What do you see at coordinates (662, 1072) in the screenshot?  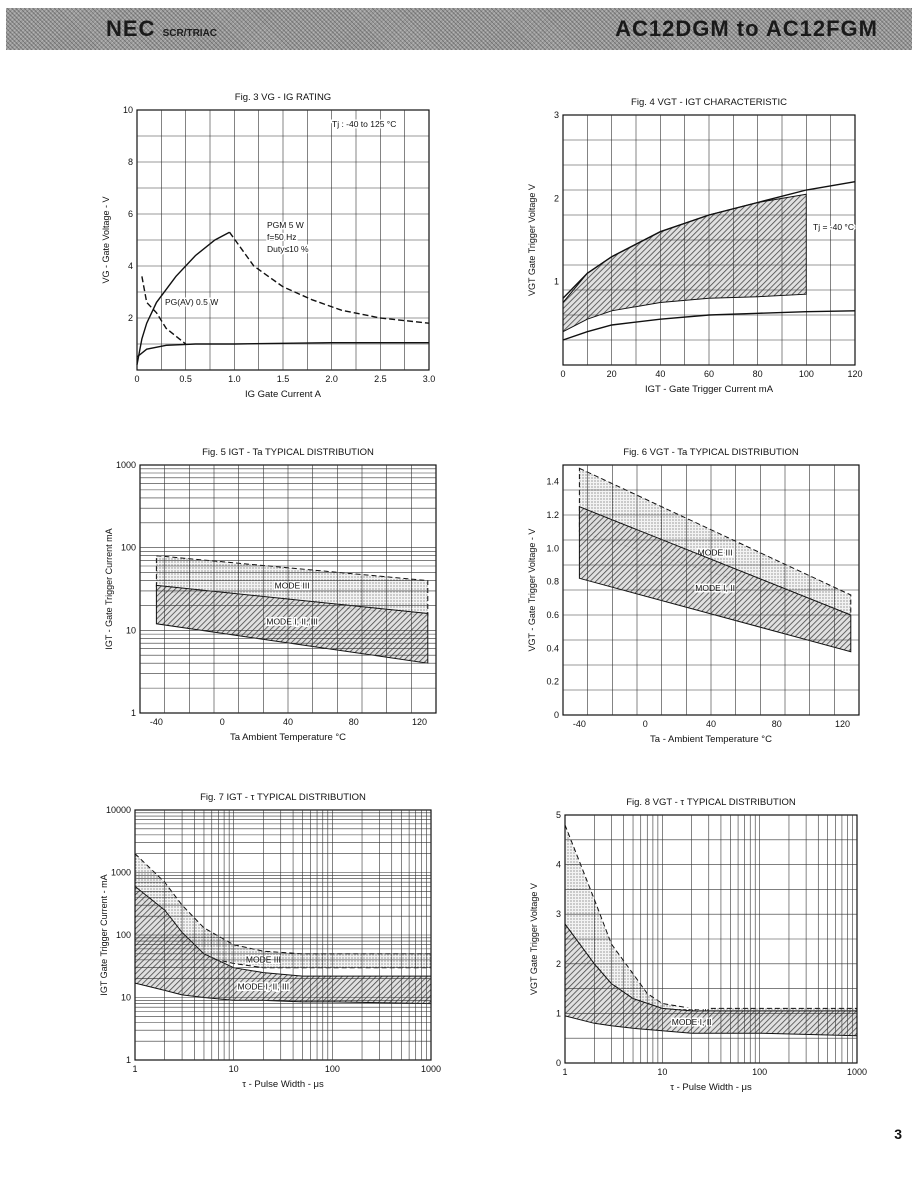 I see `x-tick-label: 10` at bounding box center [662, 1072].